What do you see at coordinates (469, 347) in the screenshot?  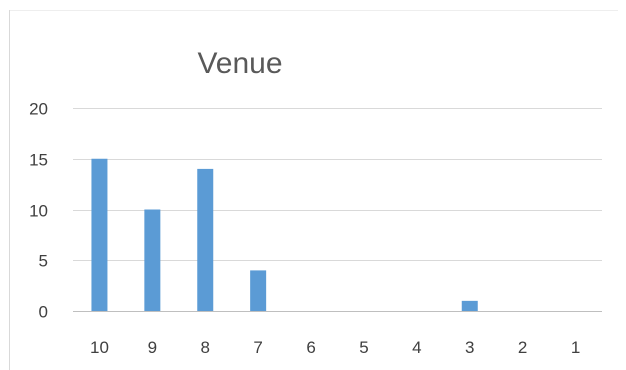 I see `x-tick-label: 3` at bounding box center [469, 347].